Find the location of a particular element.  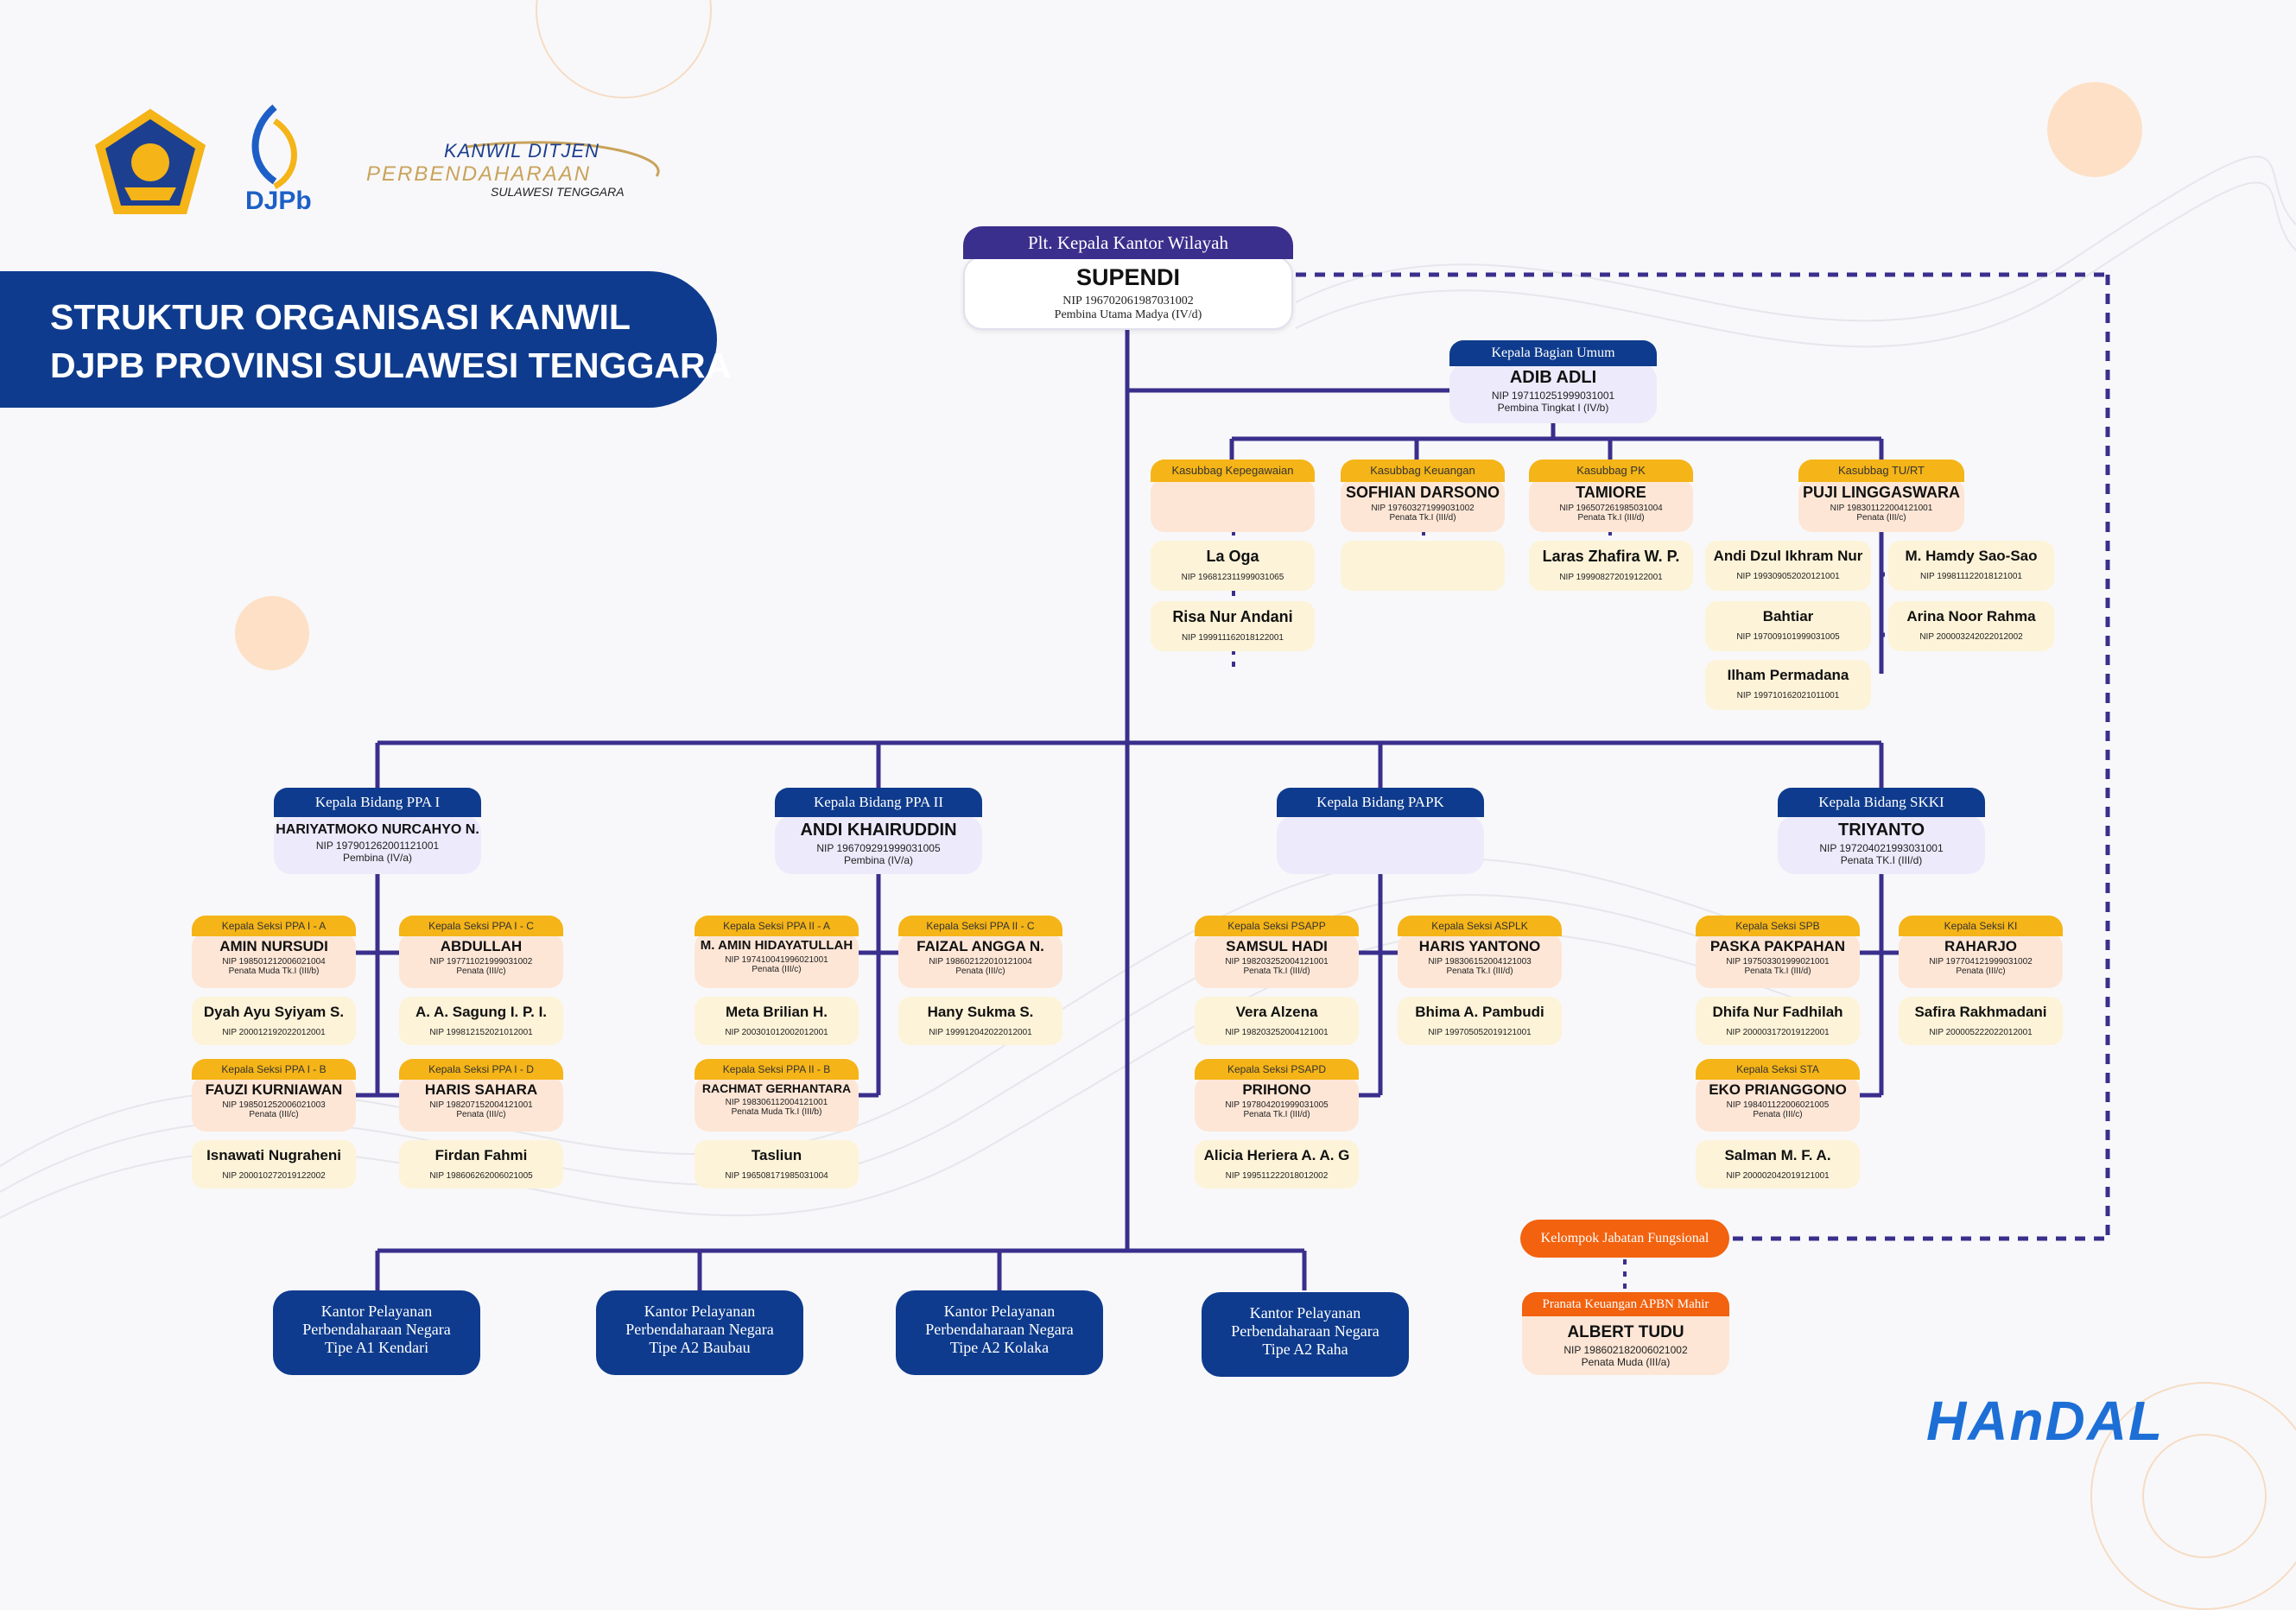

kasi-nip: NIP 198306112004121001 is located at coordinates (776, 1102).